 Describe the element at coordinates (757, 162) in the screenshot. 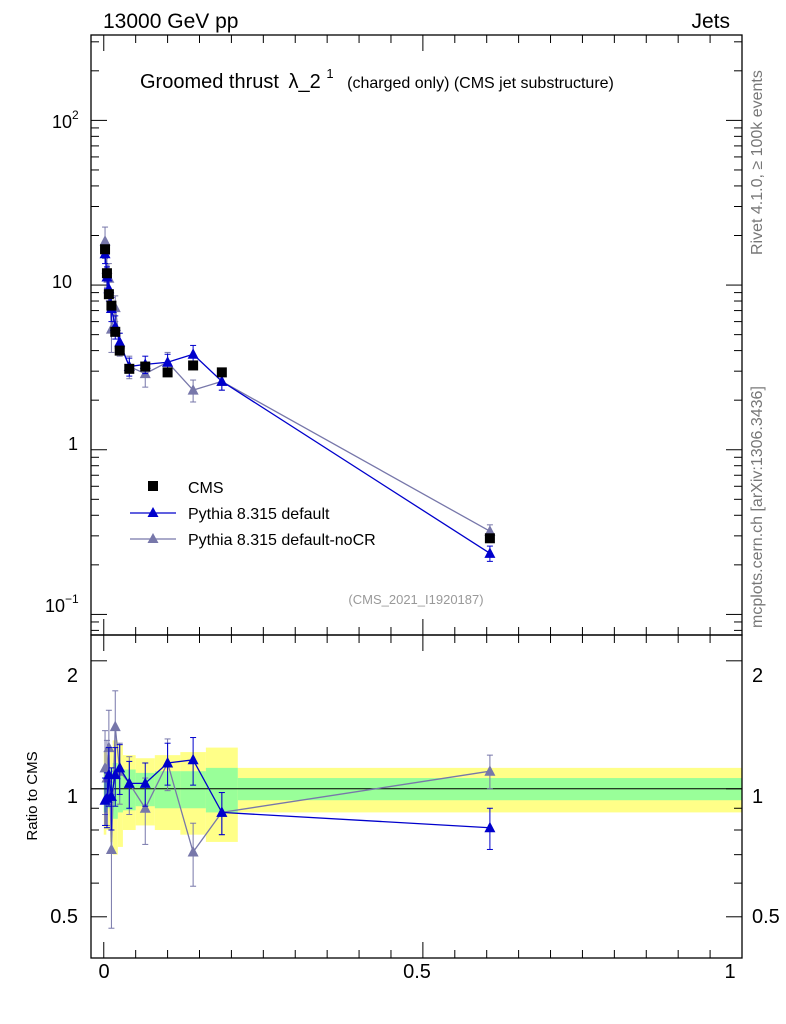

I see `rivet-label: Rivet 4.1.0, ≥ 100k events` at that location.